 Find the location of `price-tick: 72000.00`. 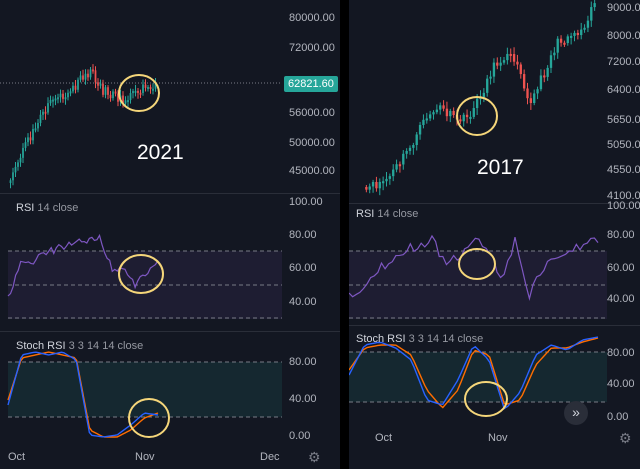

price-tick: 72000.00 is located at coordinates (312, 48).